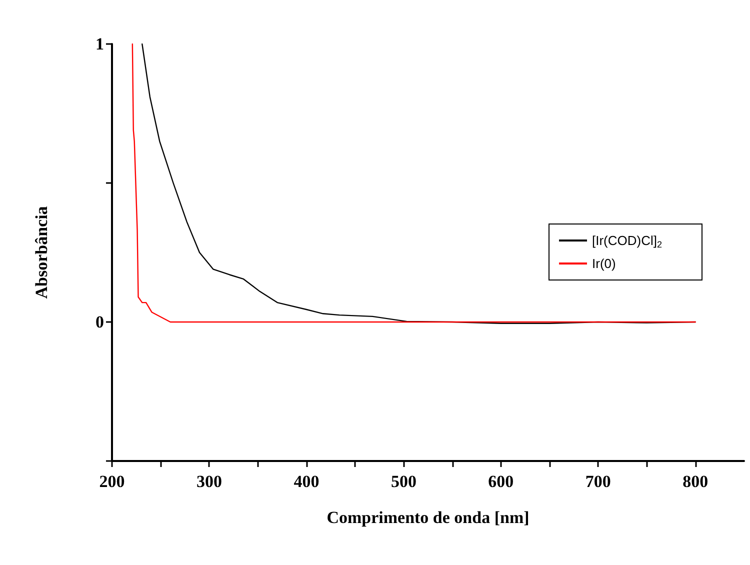 The width and height of the screenshot is (750, 565). Describe the element at coordinates (100, 322) in the screenshot. I see `y-tick-label: 0` at that location.